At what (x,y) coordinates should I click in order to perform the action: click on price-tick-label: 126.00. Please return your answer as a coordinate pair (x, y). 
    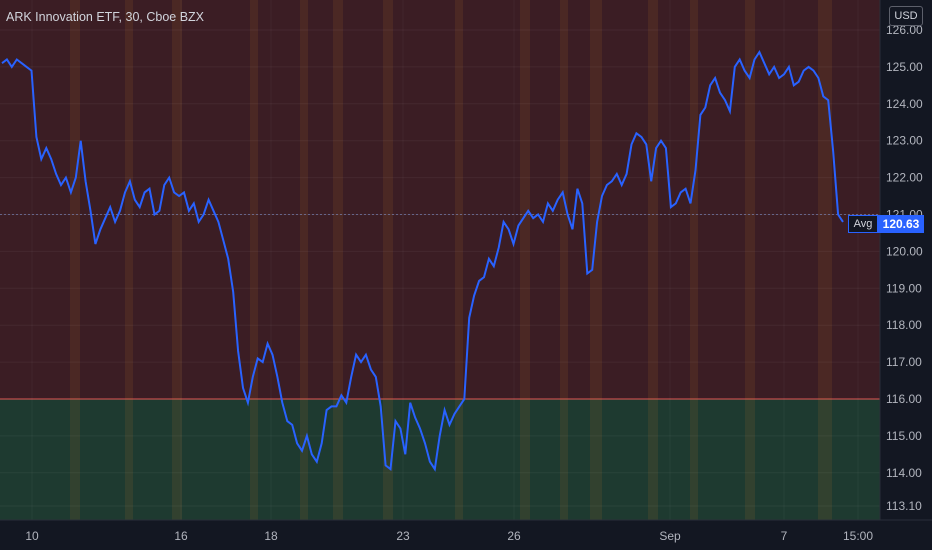
    Looking at the image, I should click on (904, 30).